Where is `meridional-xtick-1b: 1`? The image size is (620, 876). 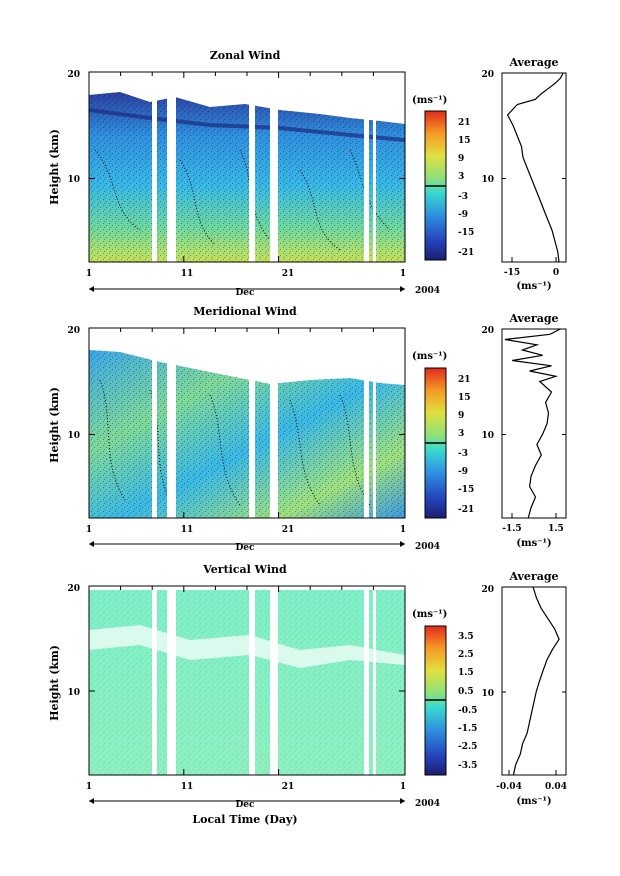 meridional-xtick-1b: 1 is located at coordinates (403, 530).